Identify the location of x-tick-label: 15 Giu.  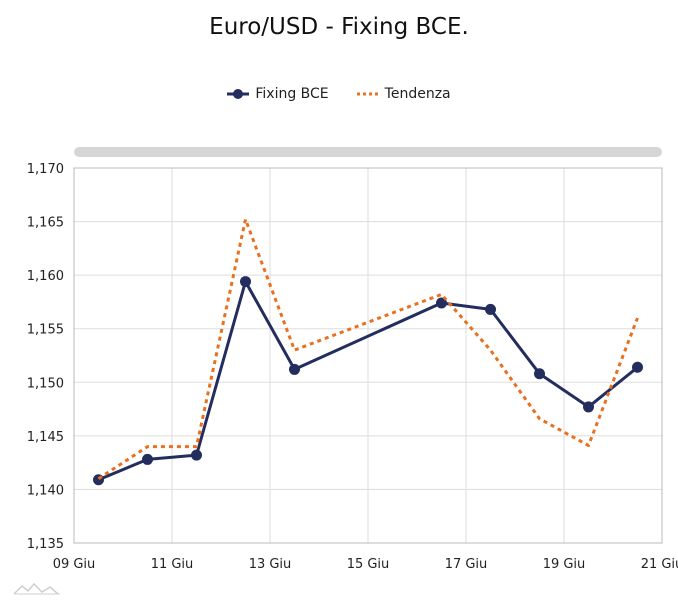
(368, 564).